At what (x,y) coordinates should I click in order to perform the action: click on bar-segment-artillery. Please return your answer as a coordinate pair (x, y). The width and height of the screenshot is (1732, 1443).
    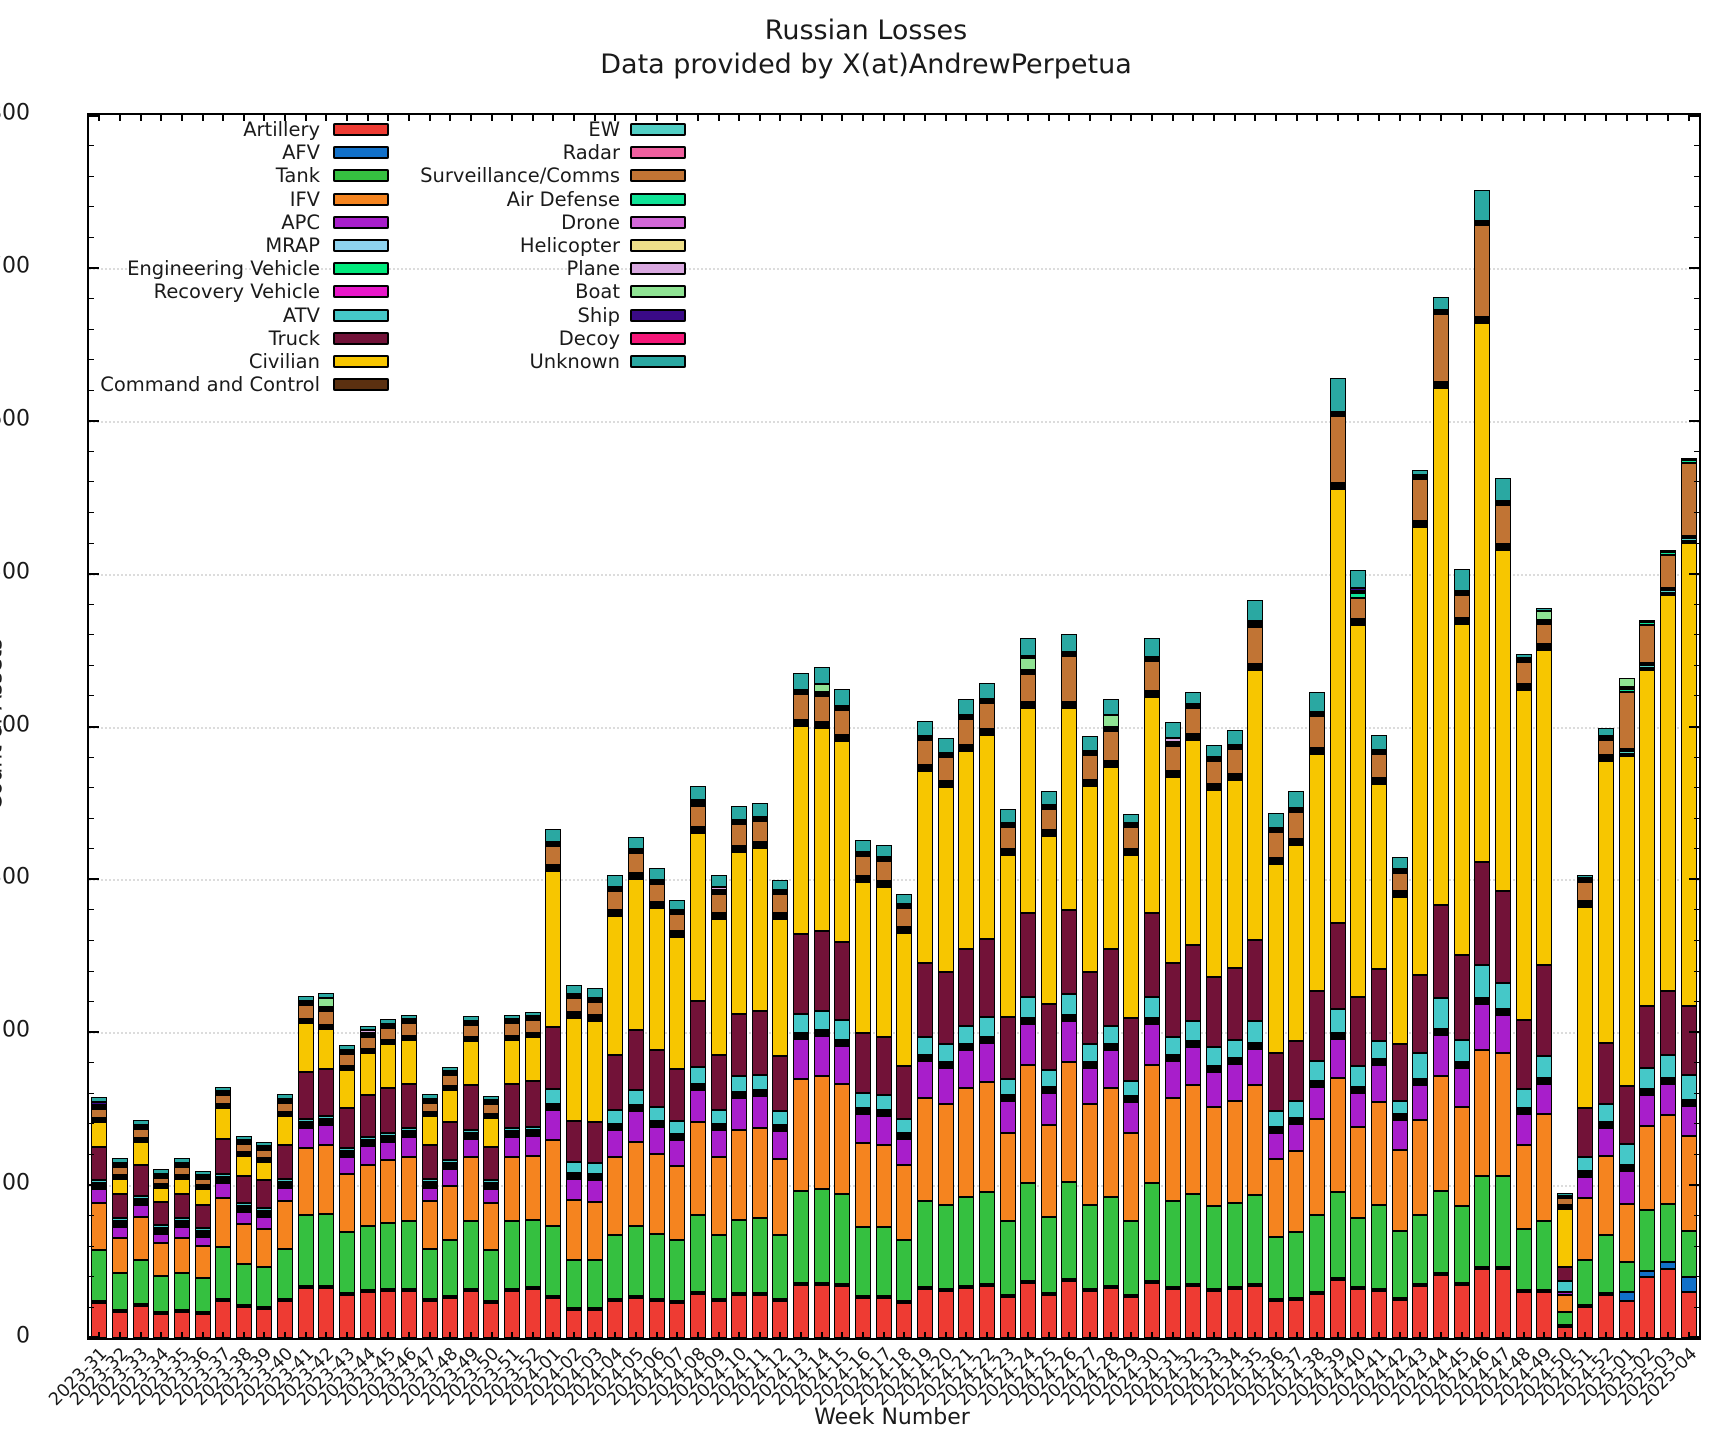
    Looking at the image, I should click on (924, 1313).